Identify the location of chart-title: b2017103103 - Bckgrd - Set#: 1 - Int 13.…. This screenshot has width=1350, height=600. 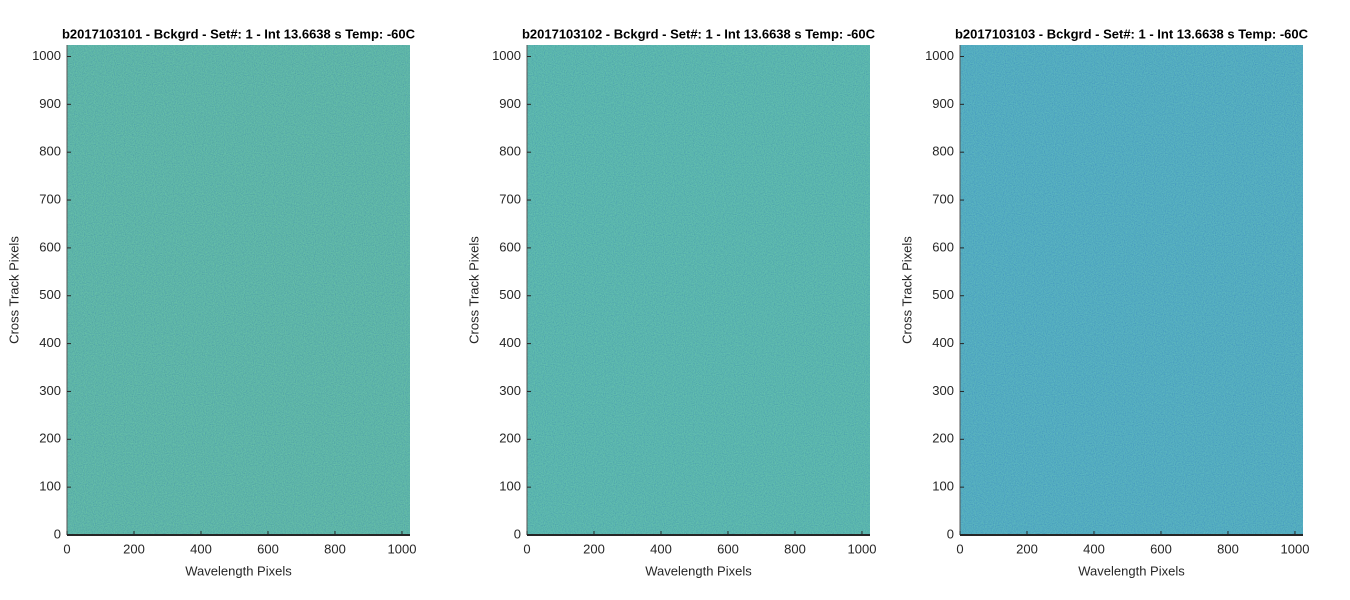
(1132, 33).